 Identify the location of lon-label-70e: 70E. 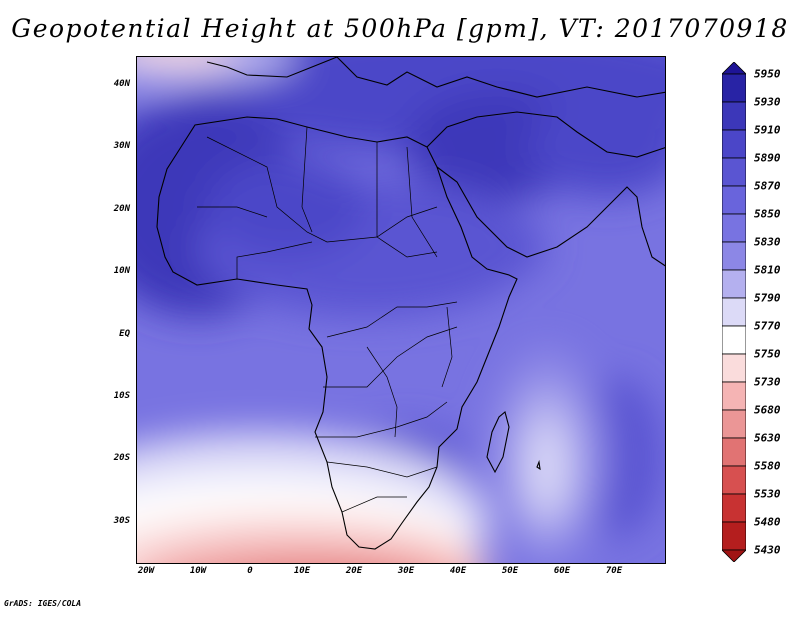
(614, 571).